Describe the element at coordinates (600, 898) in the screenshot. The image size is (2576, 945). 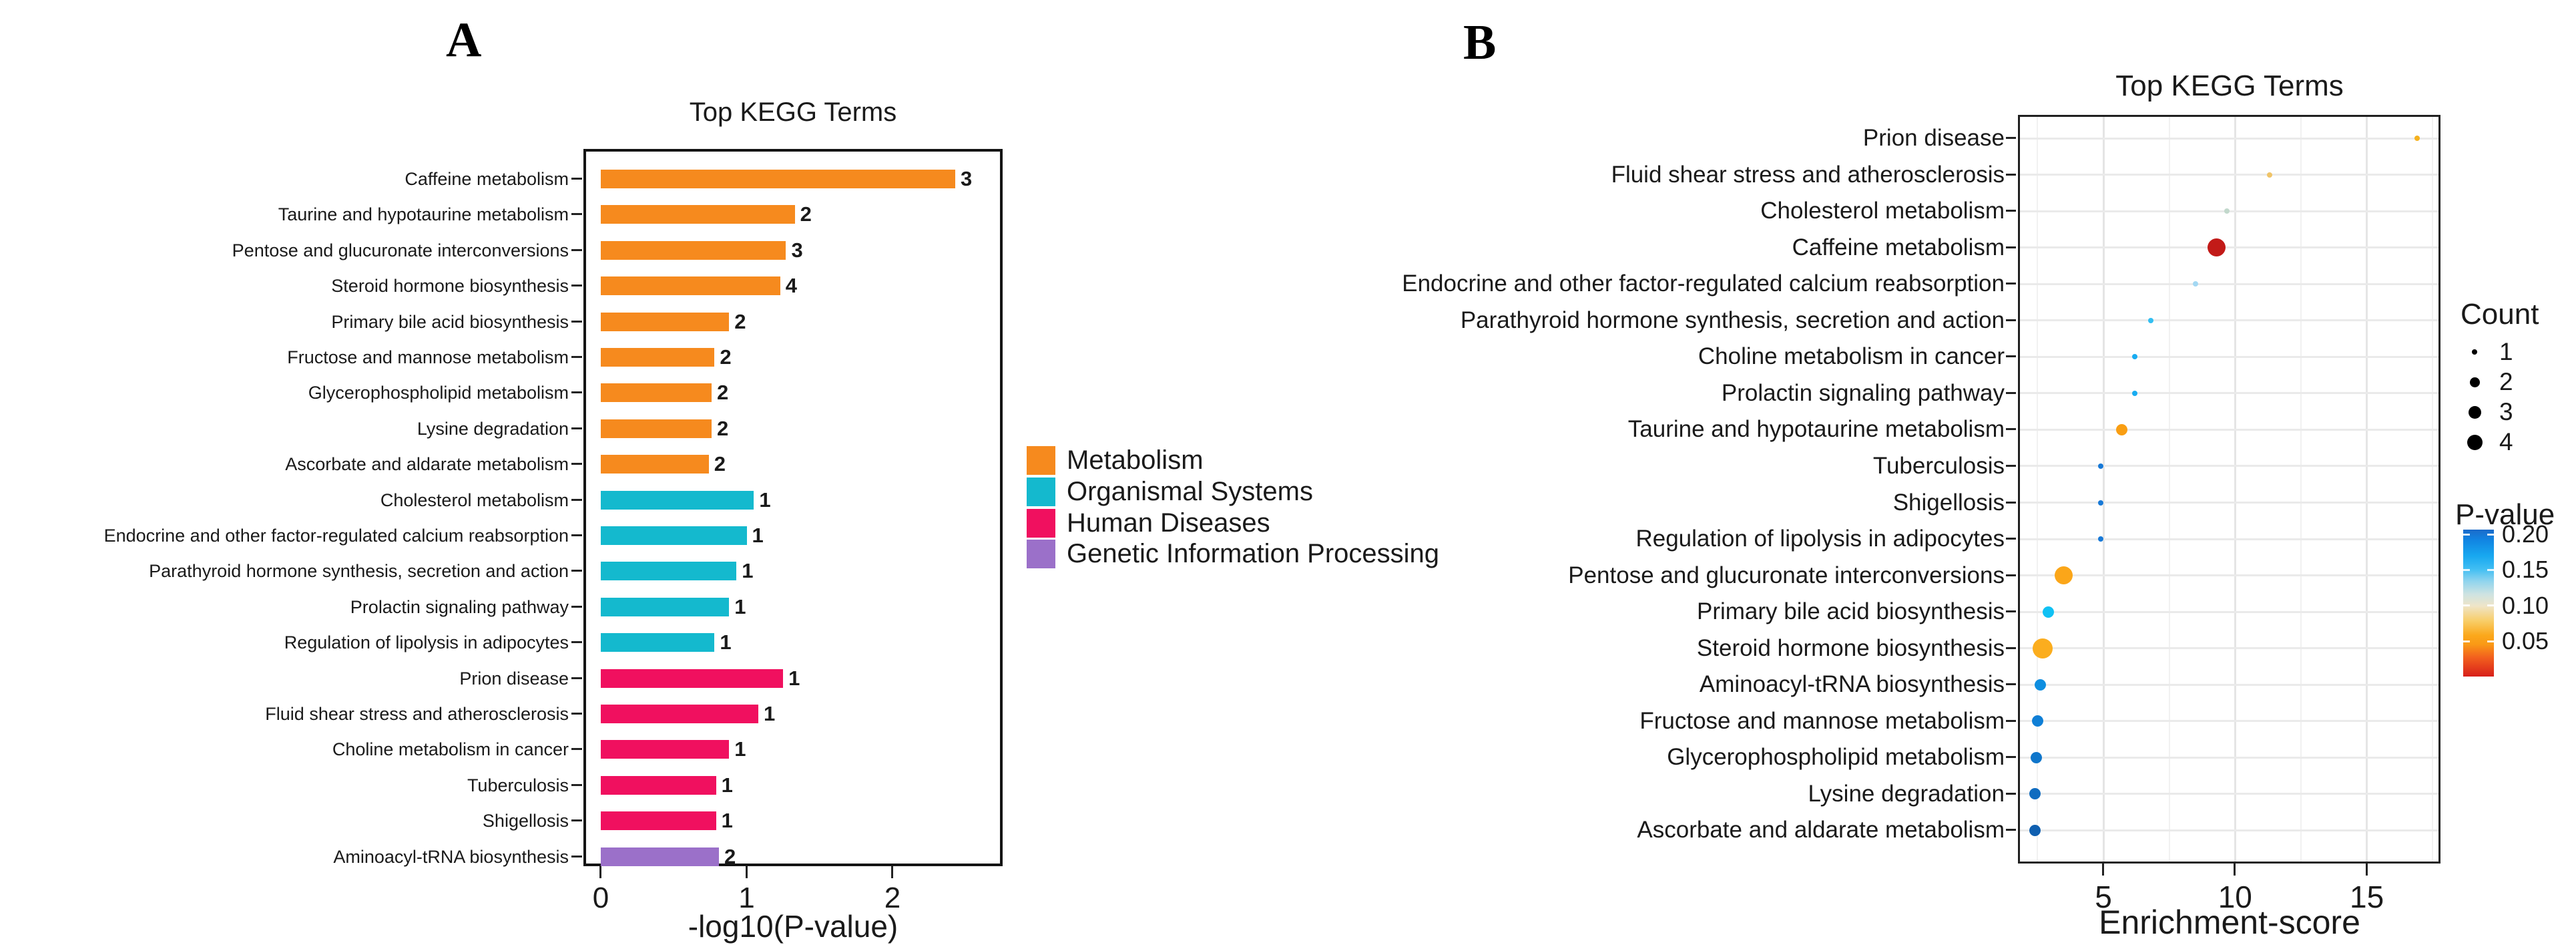
I see `x-axis-tick-label: 0` at that location.